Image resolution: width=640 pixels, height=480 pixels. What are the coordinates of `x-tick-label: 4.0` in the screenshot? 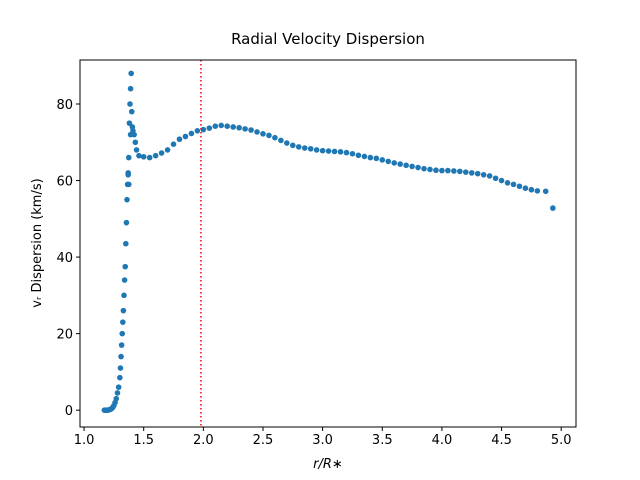 It's located at (442, 440).